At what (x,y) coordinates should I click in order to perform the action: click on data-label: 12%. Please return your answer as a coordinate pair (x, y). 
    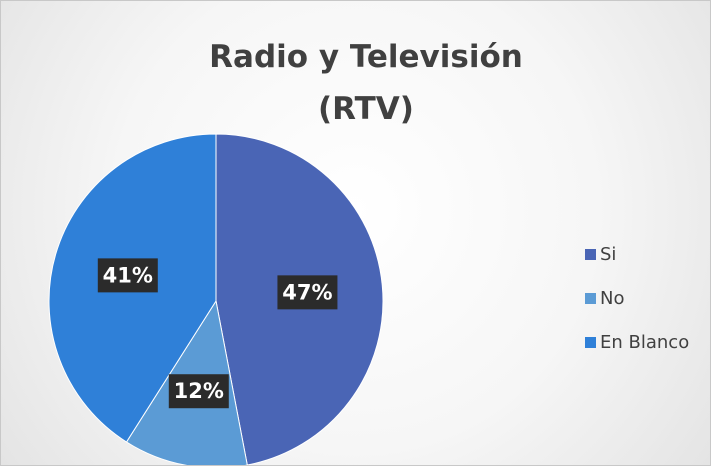
    Looking at the image, I should click on (199, 391).